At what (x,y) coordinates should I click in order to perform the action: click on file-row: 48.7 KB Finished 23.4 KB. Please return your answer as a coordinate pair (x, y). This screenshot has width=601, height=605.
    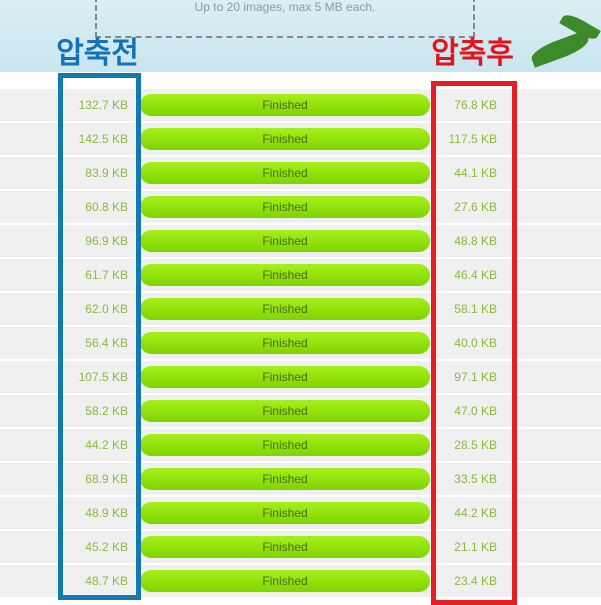
    Looking at the image, I should click on (300, 581).